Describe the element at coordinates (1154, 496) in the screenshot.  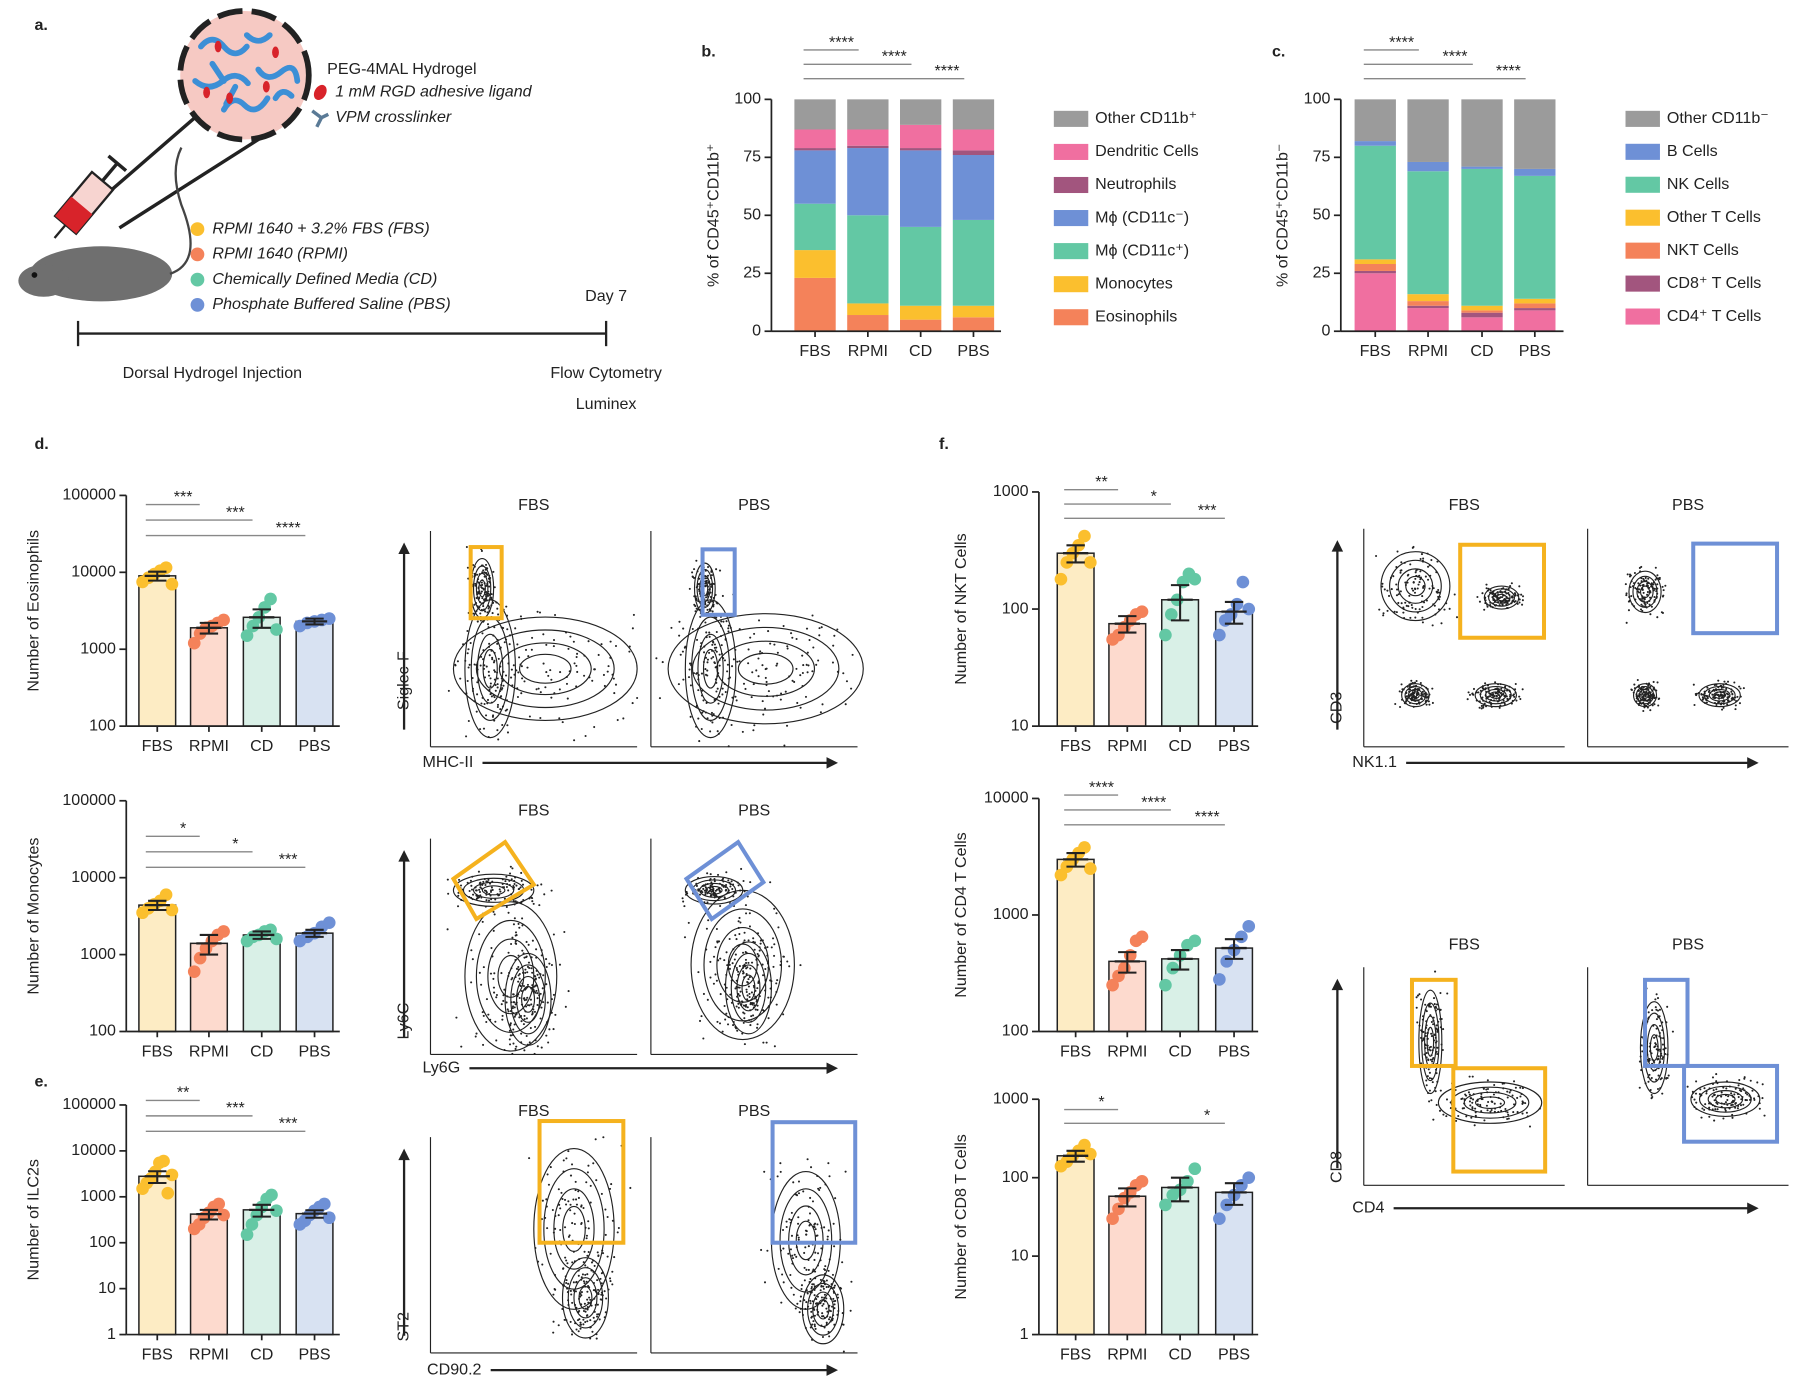
I see `significance-label: *` at that location.